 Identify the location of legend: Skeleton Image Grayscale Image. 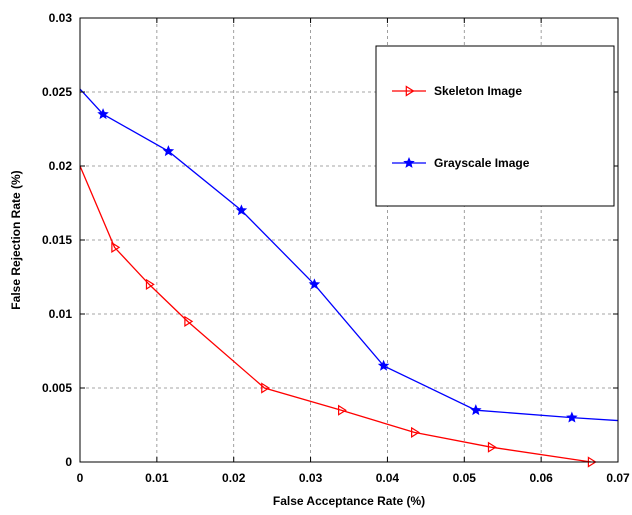
(495, 126).